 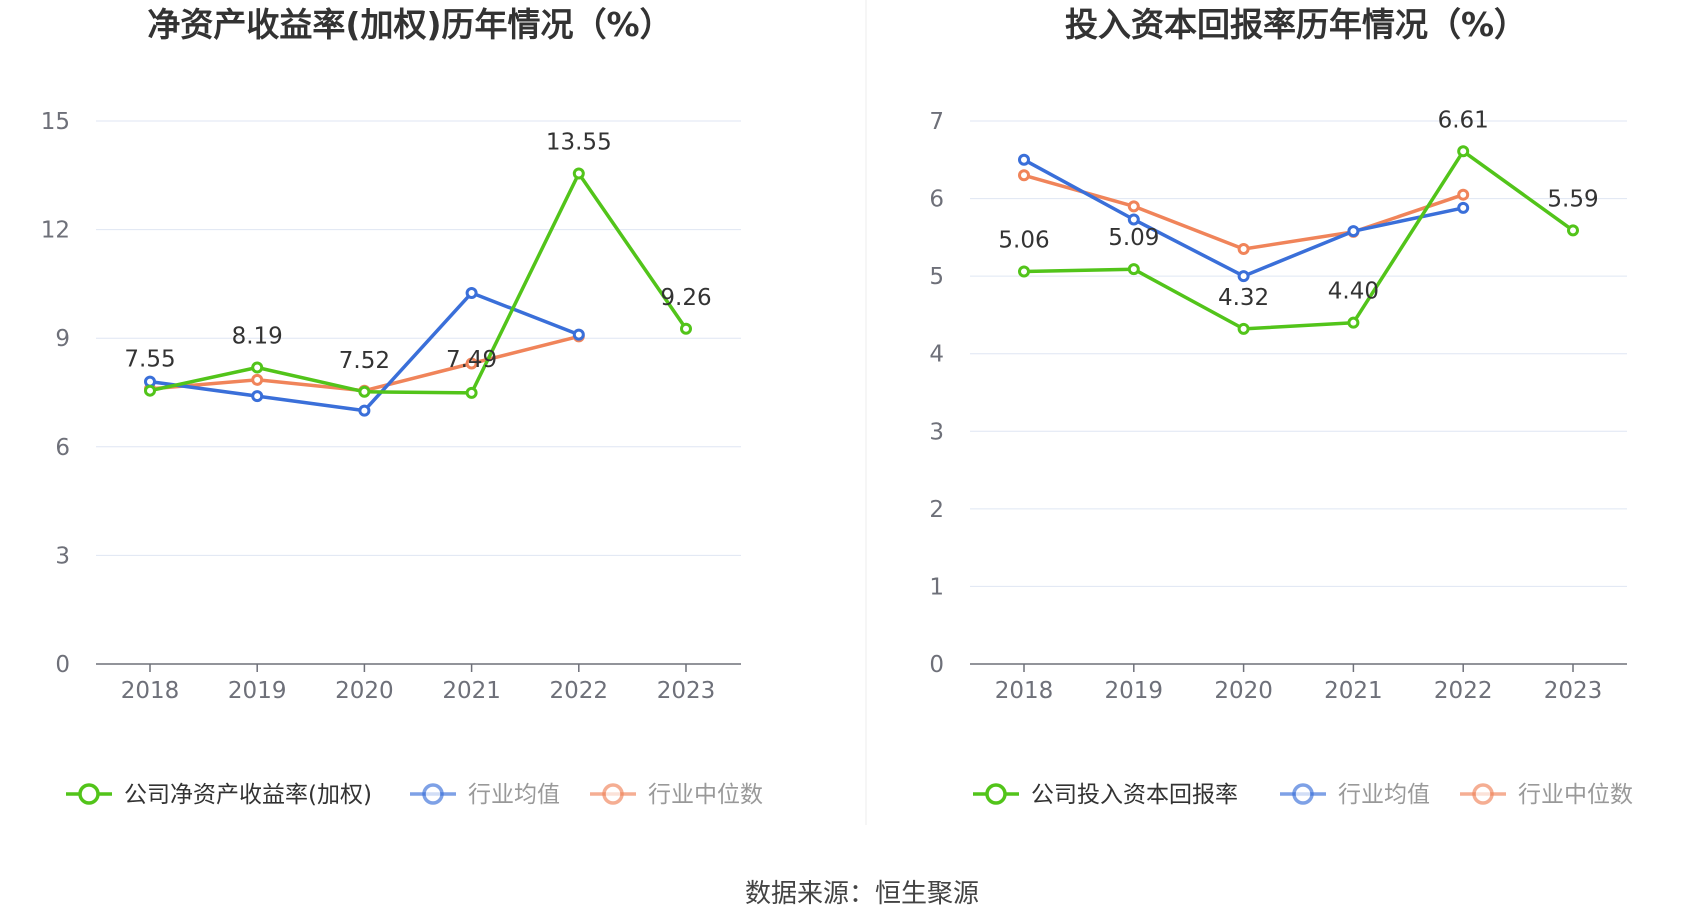 What do you see at coordinates (62, 339) in the screenshot?
I see `y-tick-label: 9` at bounding box center [62, 339].